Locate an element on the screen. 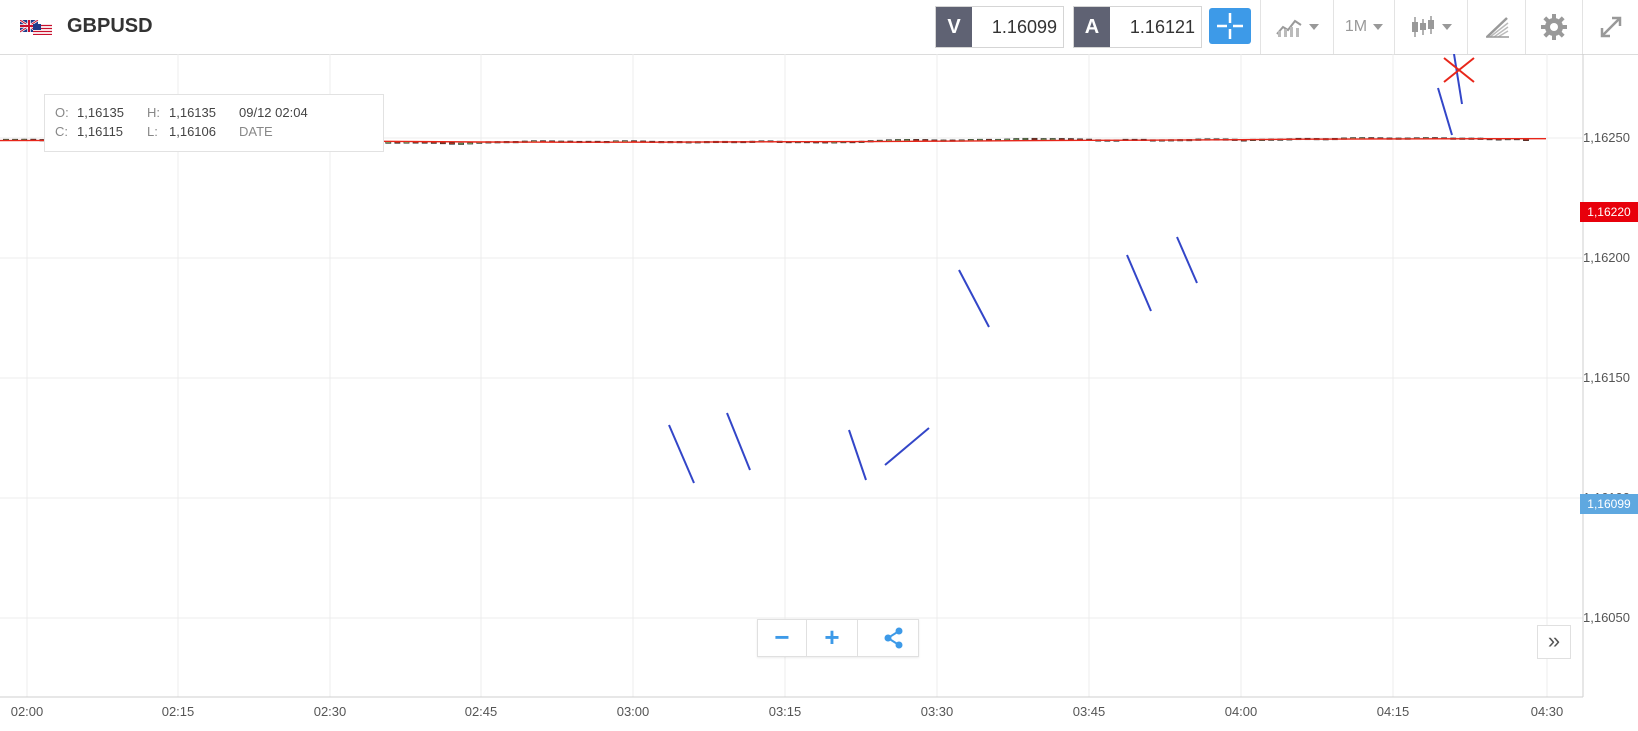 This screenshot has height=731, width=1638. fullscreen-button is located at coordinates (1610, 27).